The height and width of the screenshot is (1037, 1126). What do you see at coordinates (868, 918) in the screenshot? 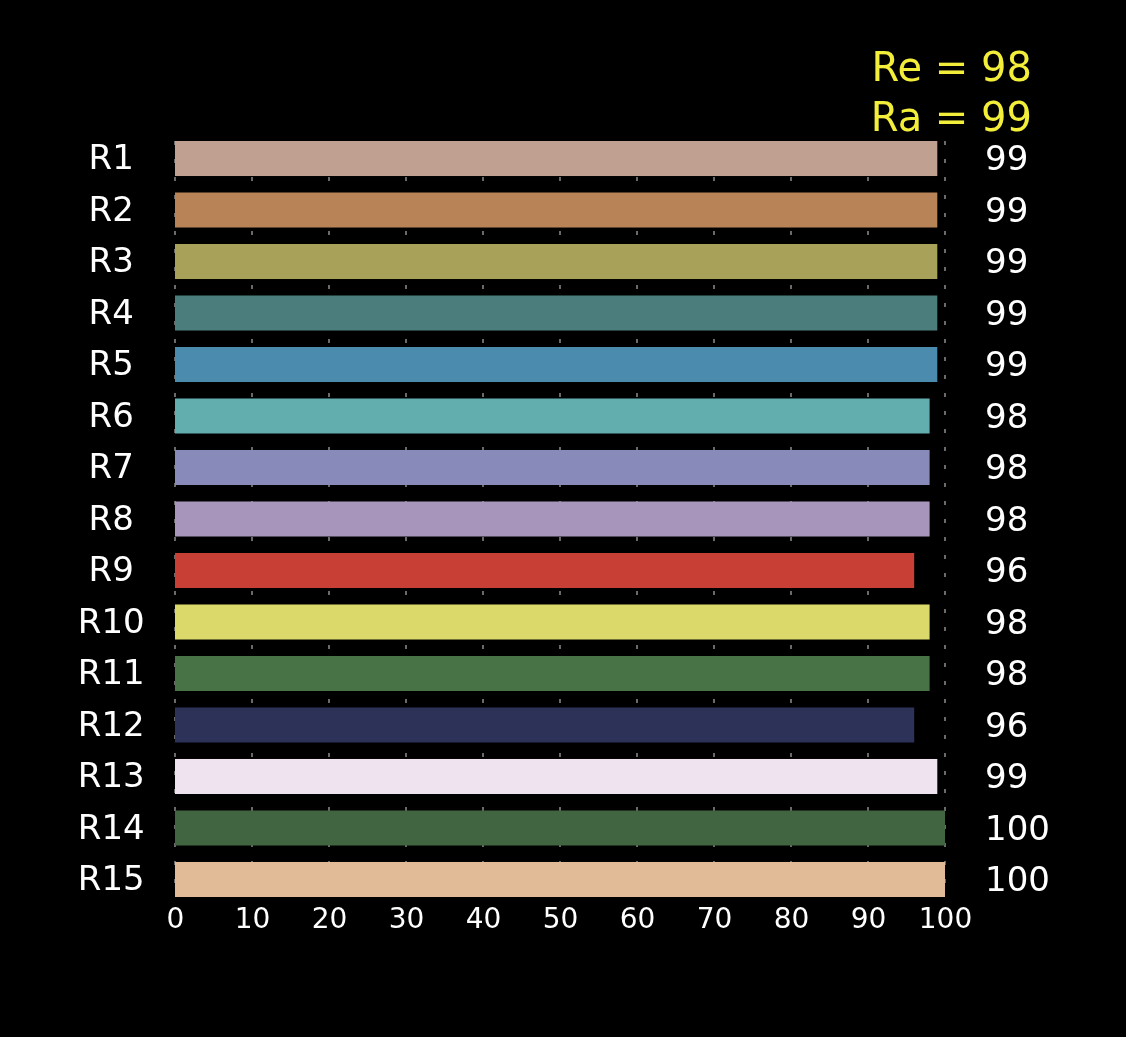
I see `x-tick-label: 90` at bounding box center [868, 918].